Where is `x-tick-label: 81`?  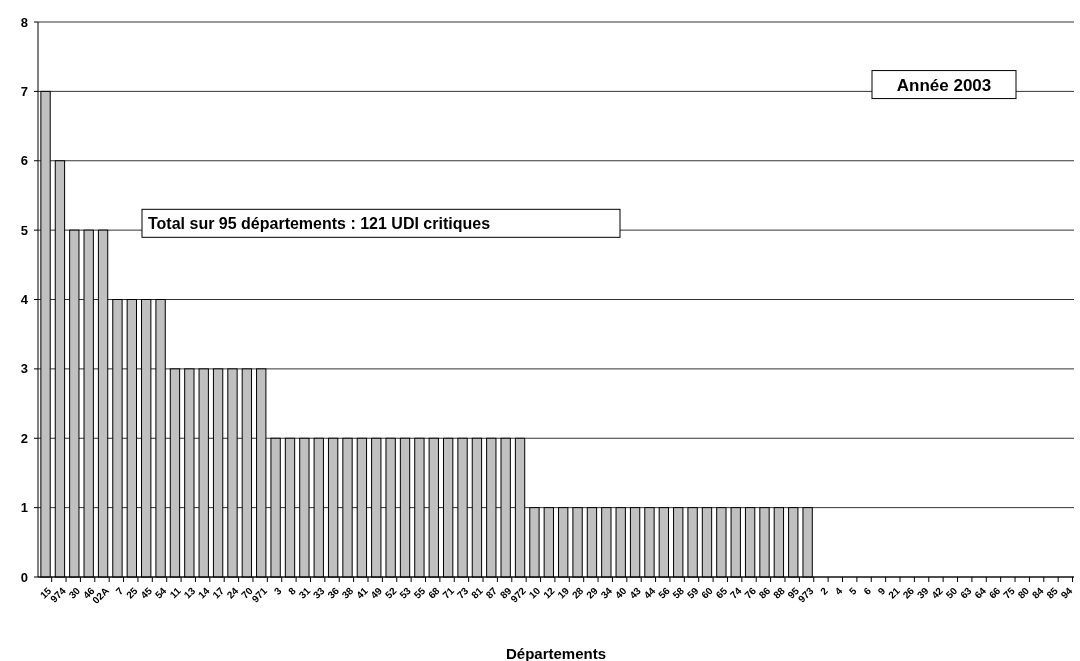
x-tick-label: 81 is located at coordinates (477, 592).